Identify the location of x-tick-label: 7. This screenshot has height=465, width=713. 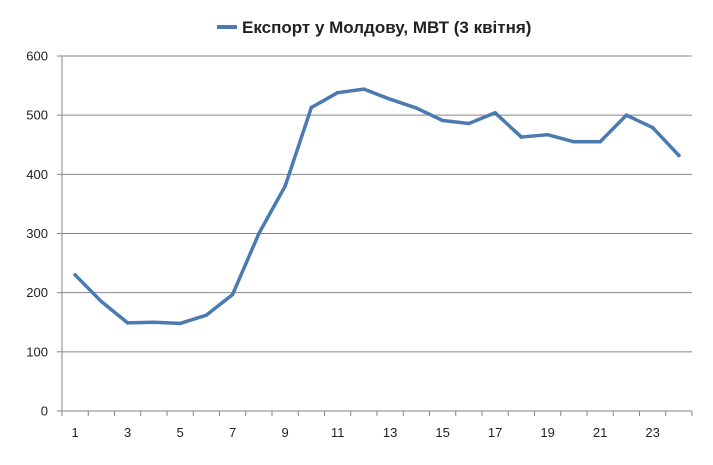
(232, 432).